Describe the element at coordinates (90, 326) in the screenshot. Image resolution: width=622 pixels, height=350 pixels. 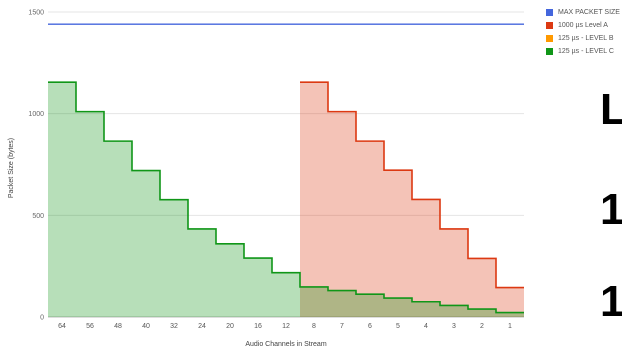
I see `x-tick-label: 56` at that location.